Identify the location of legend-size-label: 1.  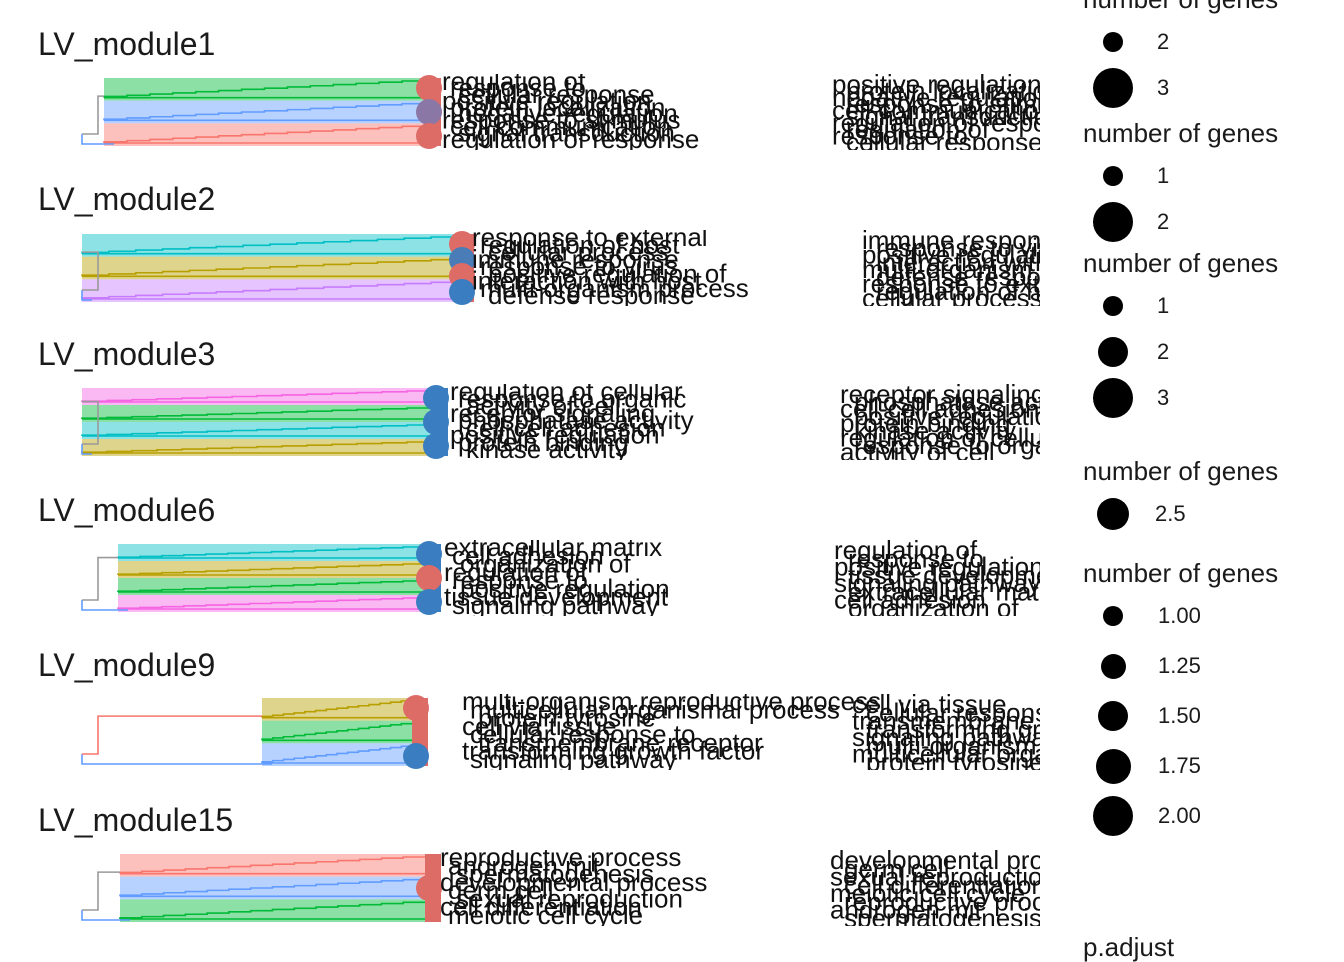
(1163, 305).